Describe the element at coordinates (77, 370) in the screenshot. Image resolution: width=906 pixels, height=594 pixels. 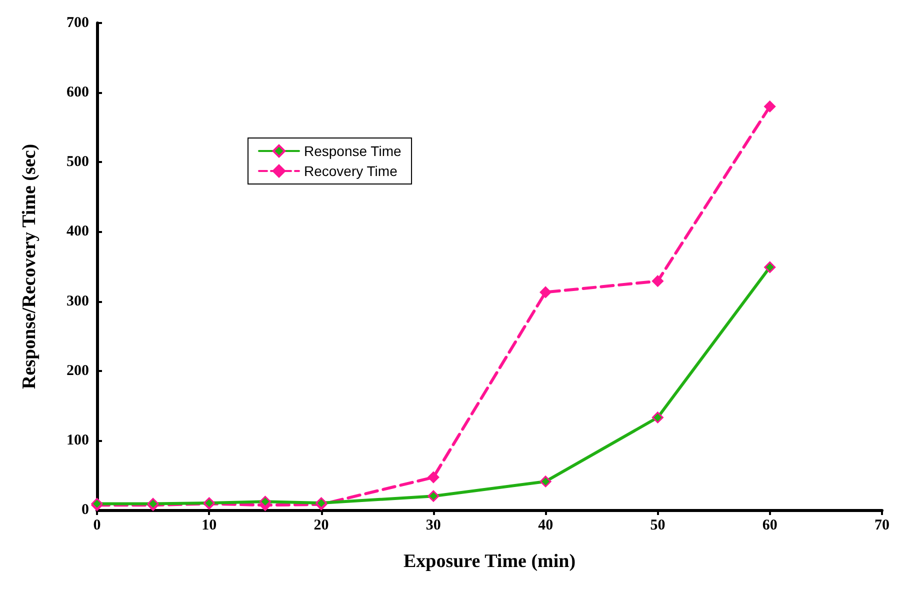
I see `y-tick-label: 200` at that location.